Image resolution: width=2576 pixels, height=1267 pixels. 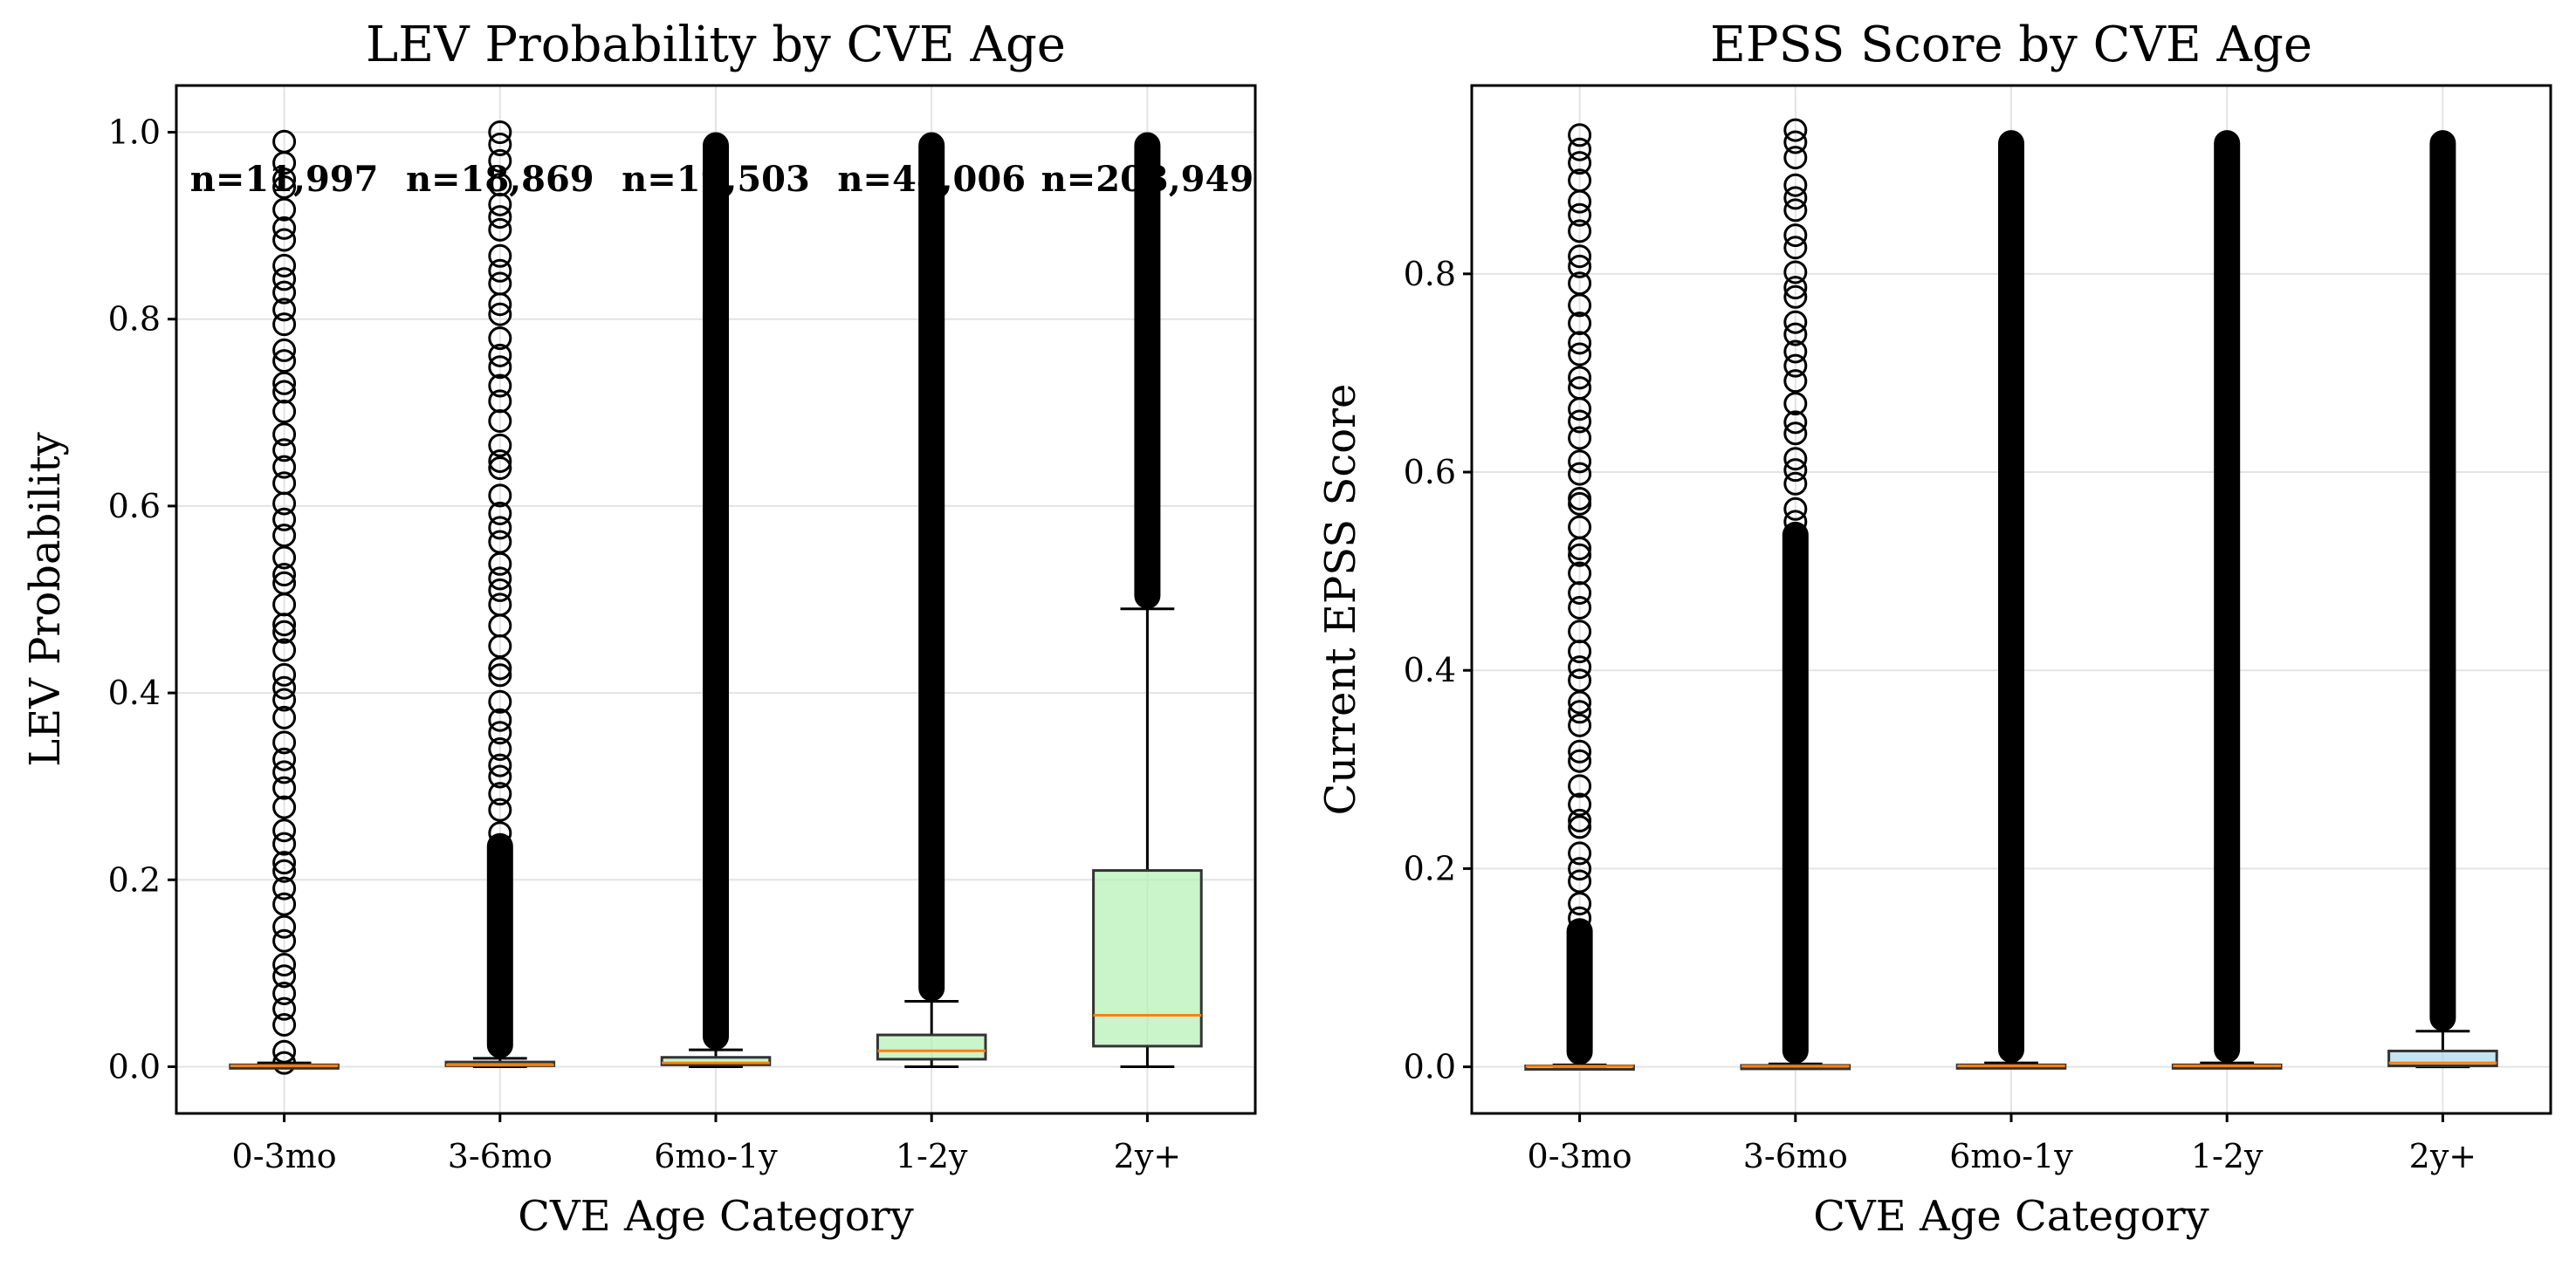 I want to click on x-axis-label: CVE Age Category, so click(x=715, y=1216).